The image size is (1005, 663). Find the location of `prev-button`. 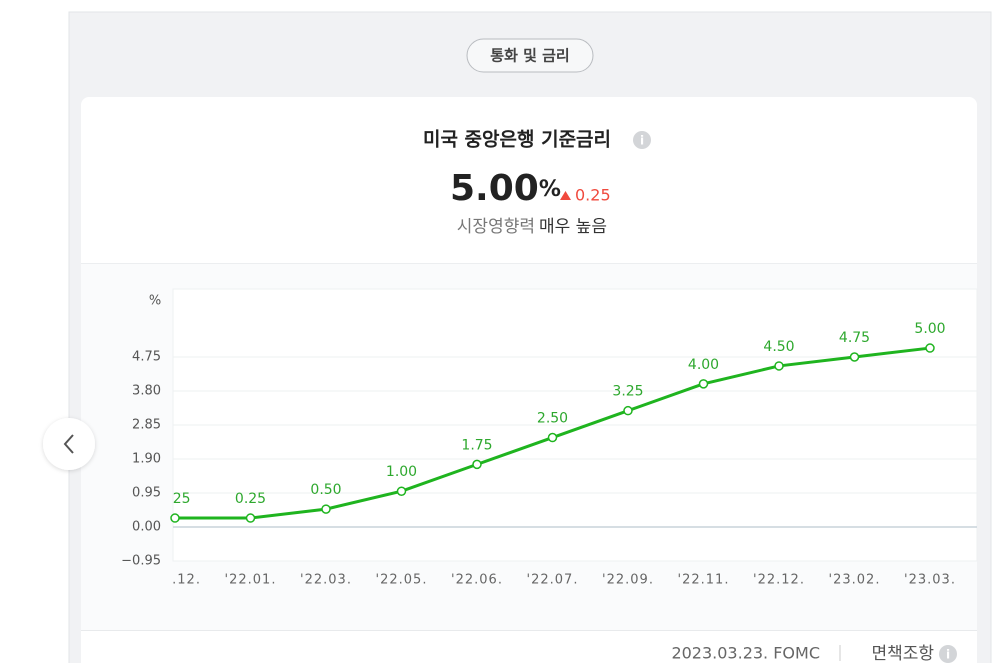

prev-button is located at coordinates (69, 444).